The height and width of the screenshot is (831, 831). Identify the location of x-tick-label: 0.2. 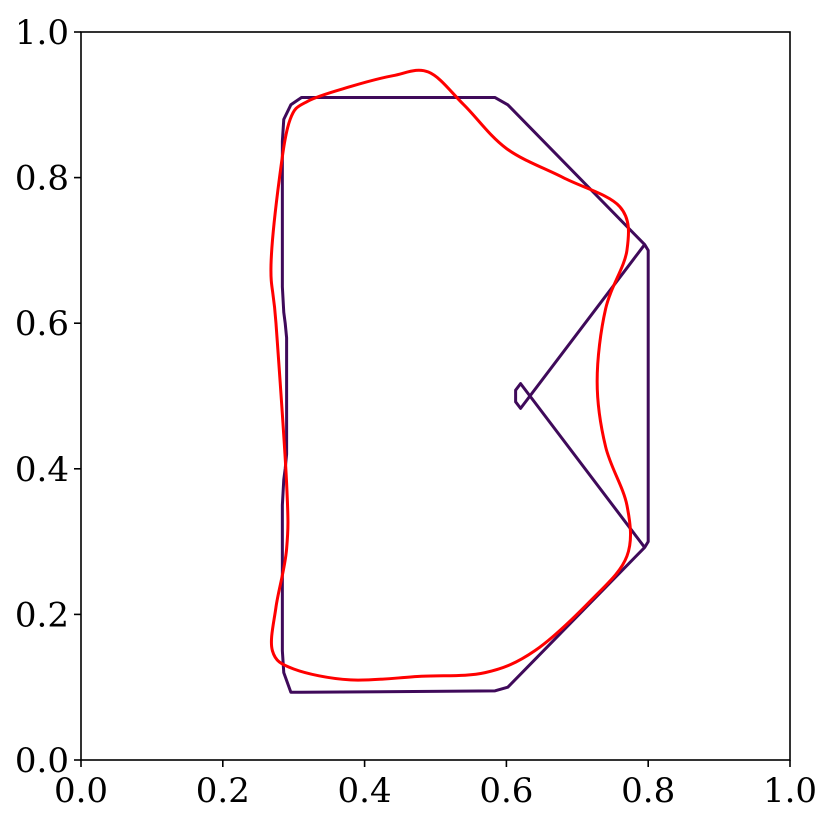
(223, 791).